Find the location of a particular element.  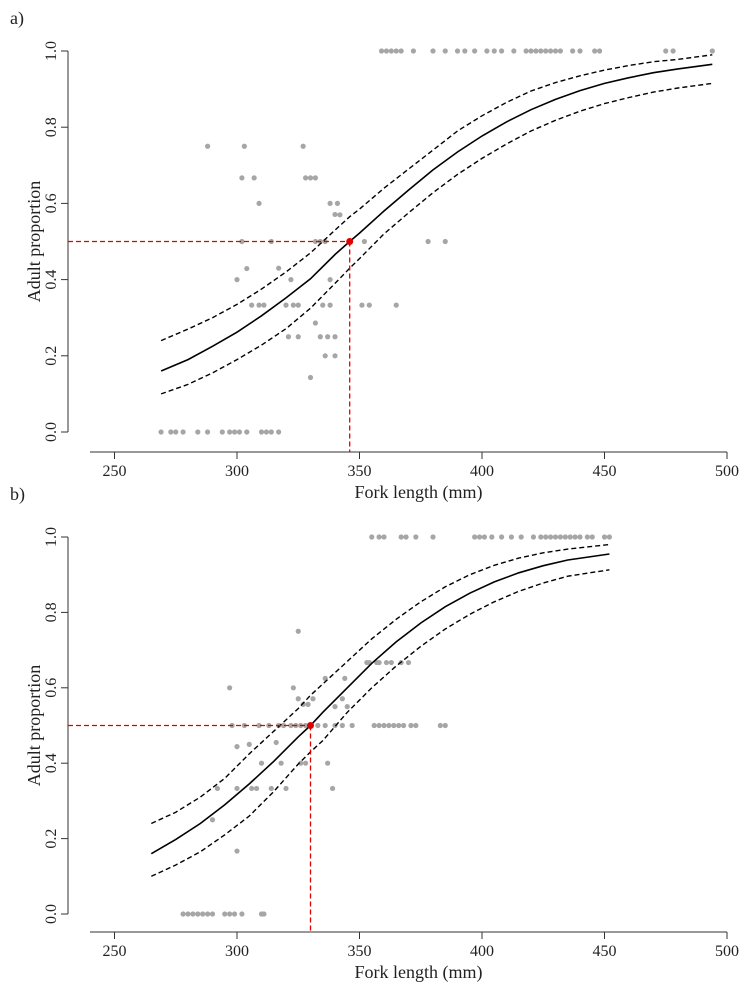

x-tick-label: 400 is located at coordinates (482, 471).